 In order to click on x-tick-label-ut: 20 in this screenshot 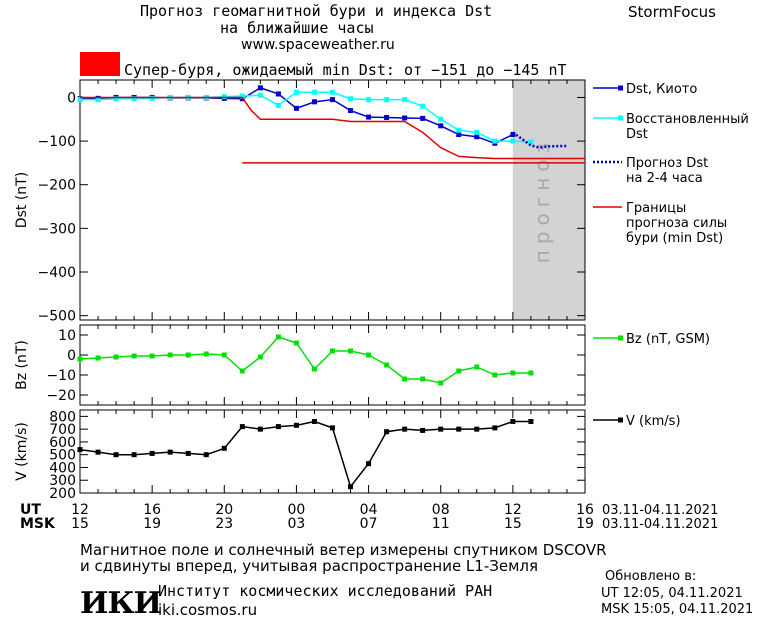, I will do `click(224, 510)`.